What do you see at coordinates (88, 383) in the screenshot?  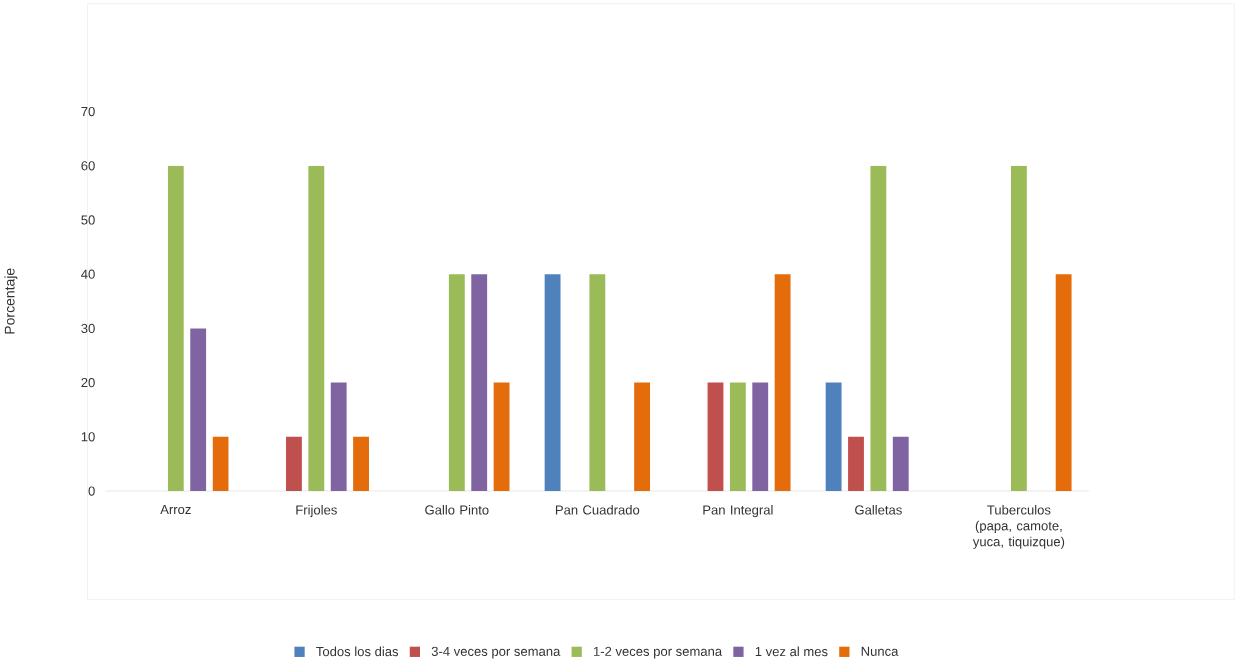 I see `y-tick-label: 20` at bounding box center [88, 383].